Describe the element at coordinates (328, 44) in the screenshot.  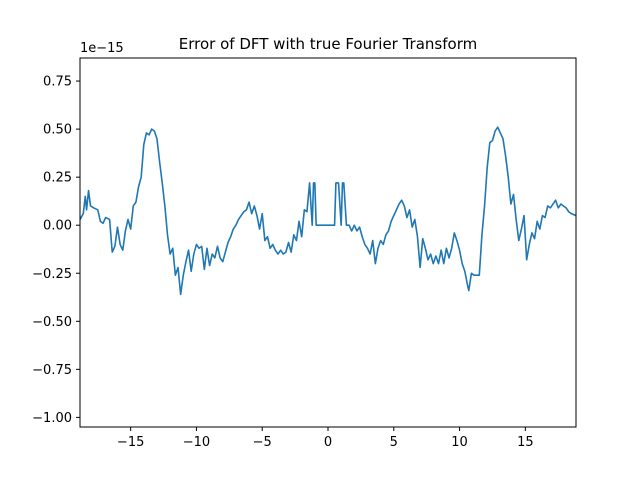
I see `chart-title: Error of DFT with true Fourier Transform` at that location.